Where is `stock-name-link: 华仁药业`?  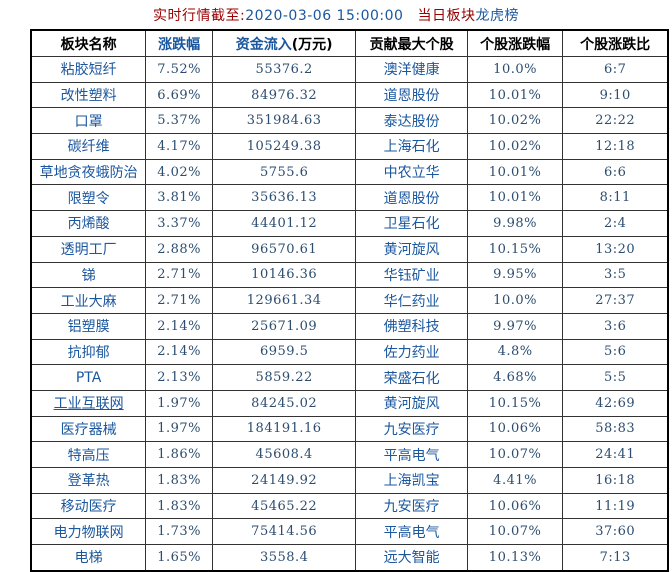 stock-name-link: 华仁药业 is located at coordinates (411, 301).